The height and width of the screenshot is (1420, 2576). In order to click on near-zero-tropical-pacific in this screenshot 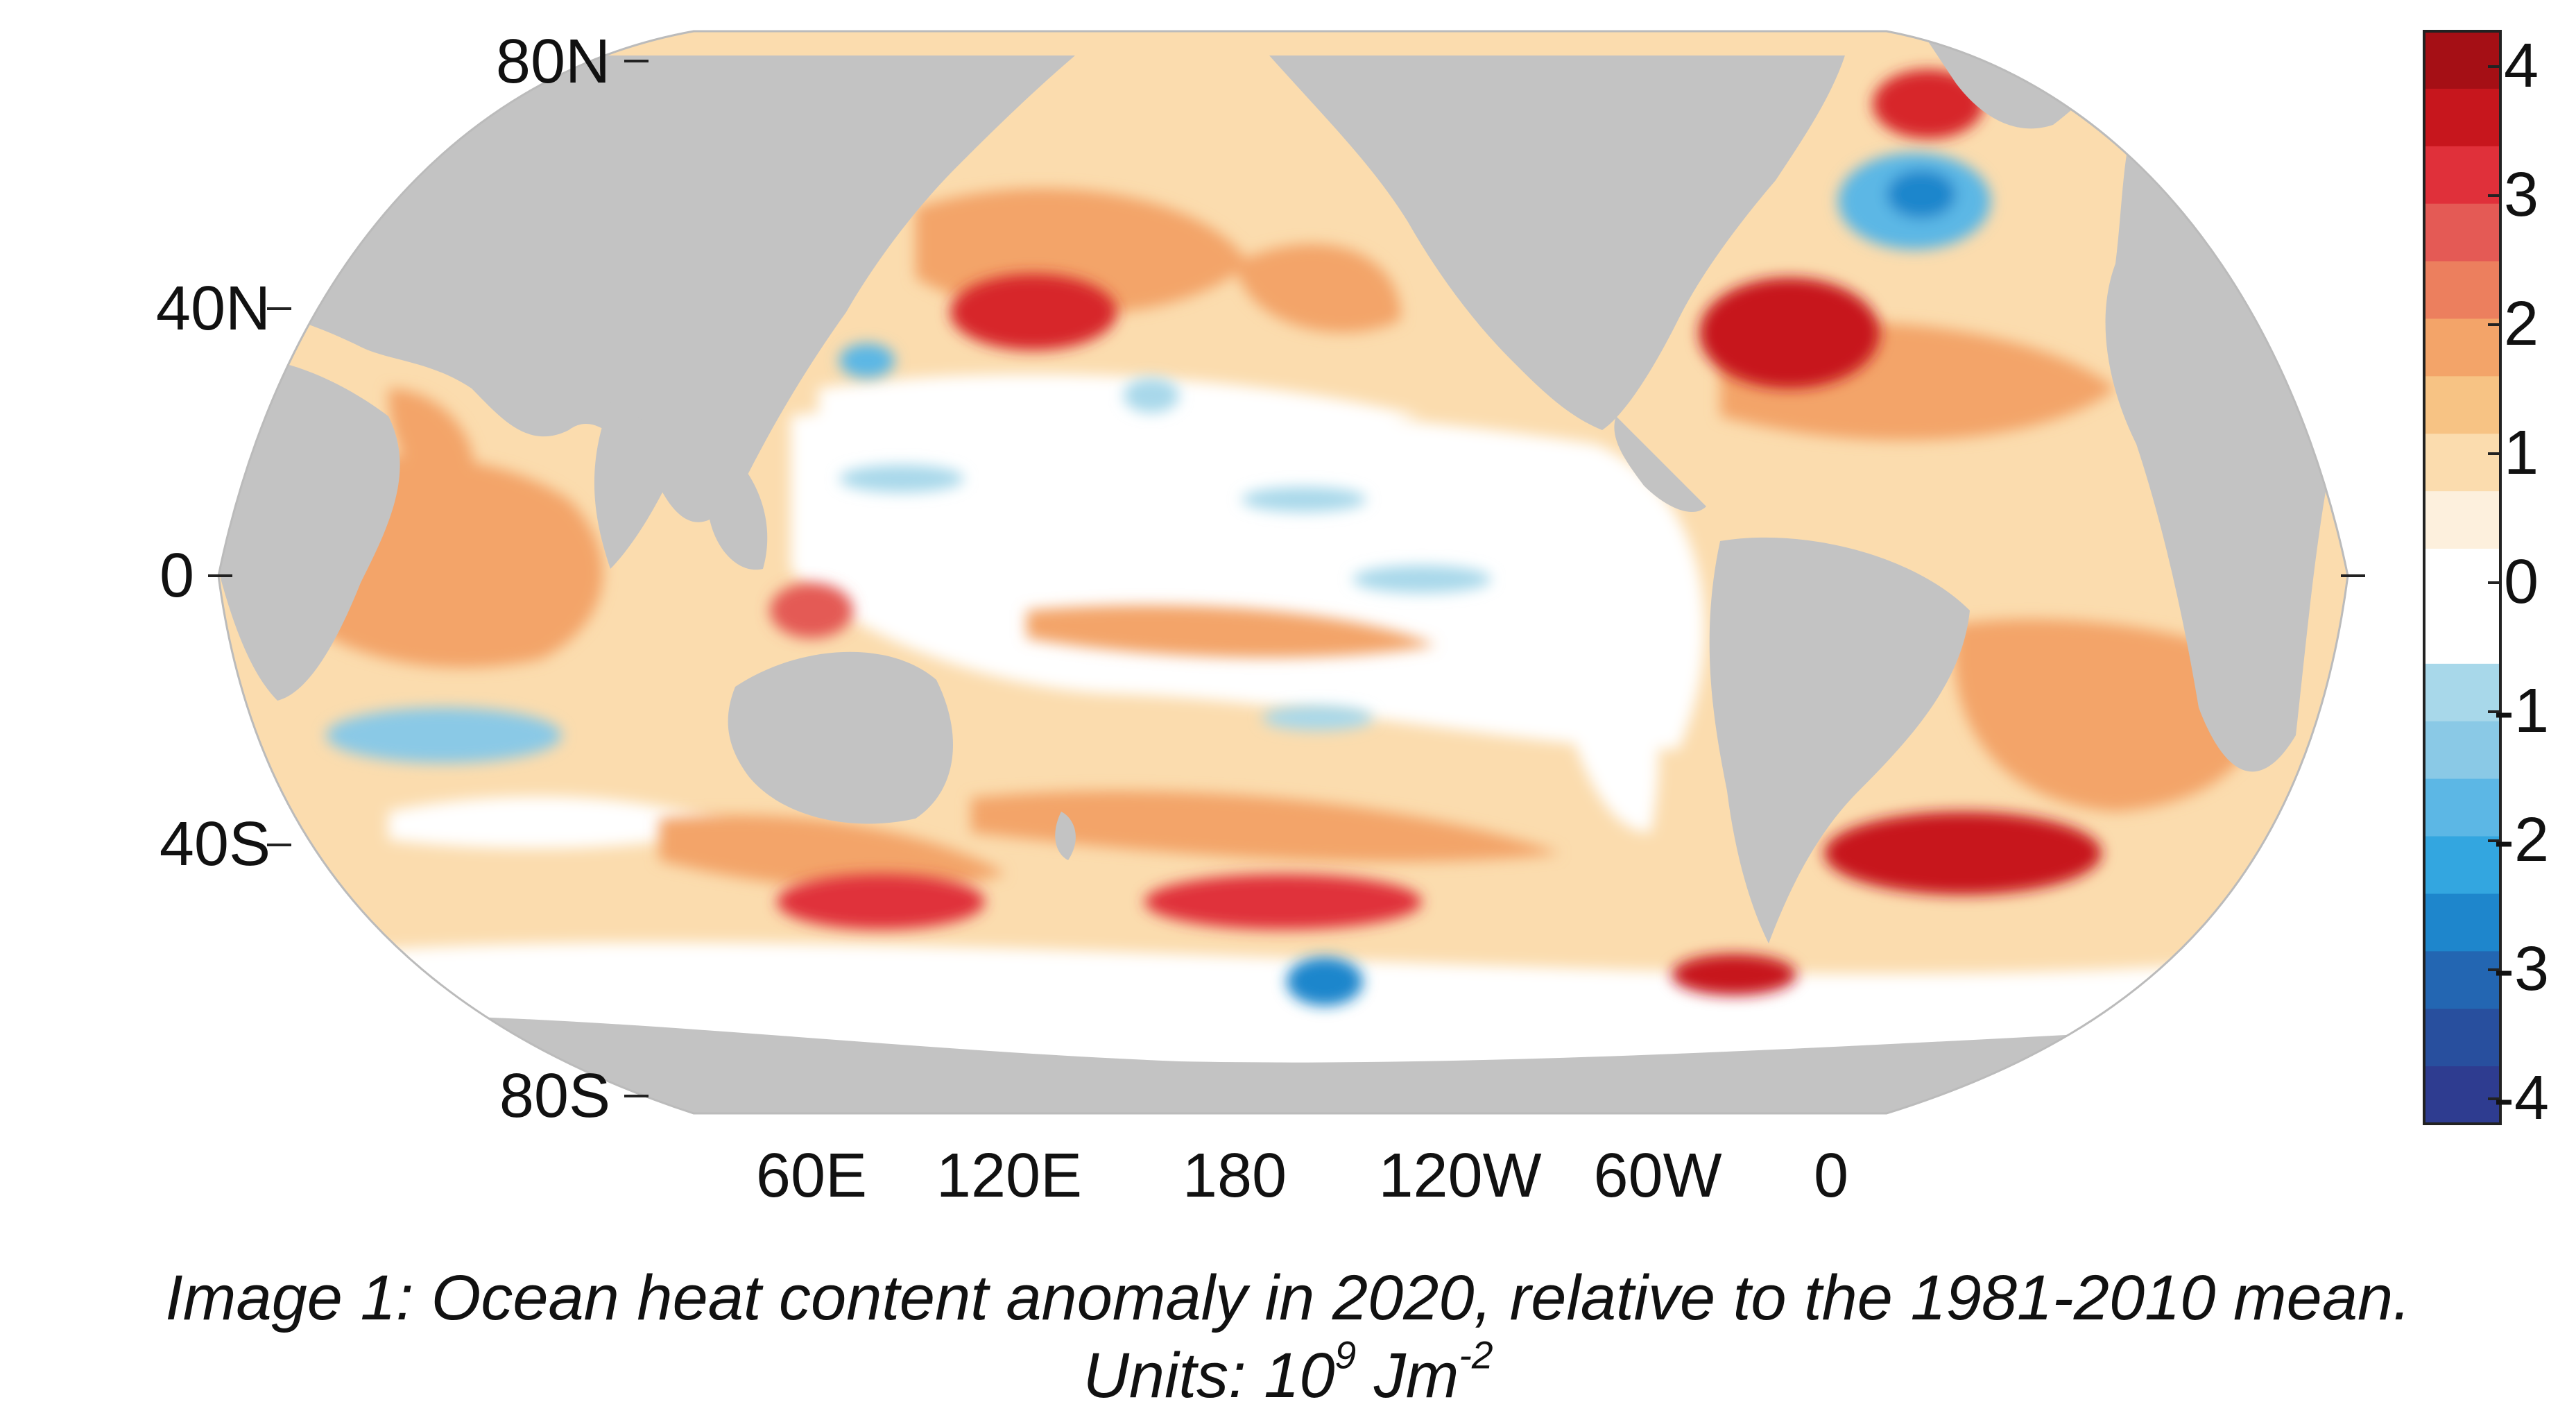, I will do `click(1248, 575)`.